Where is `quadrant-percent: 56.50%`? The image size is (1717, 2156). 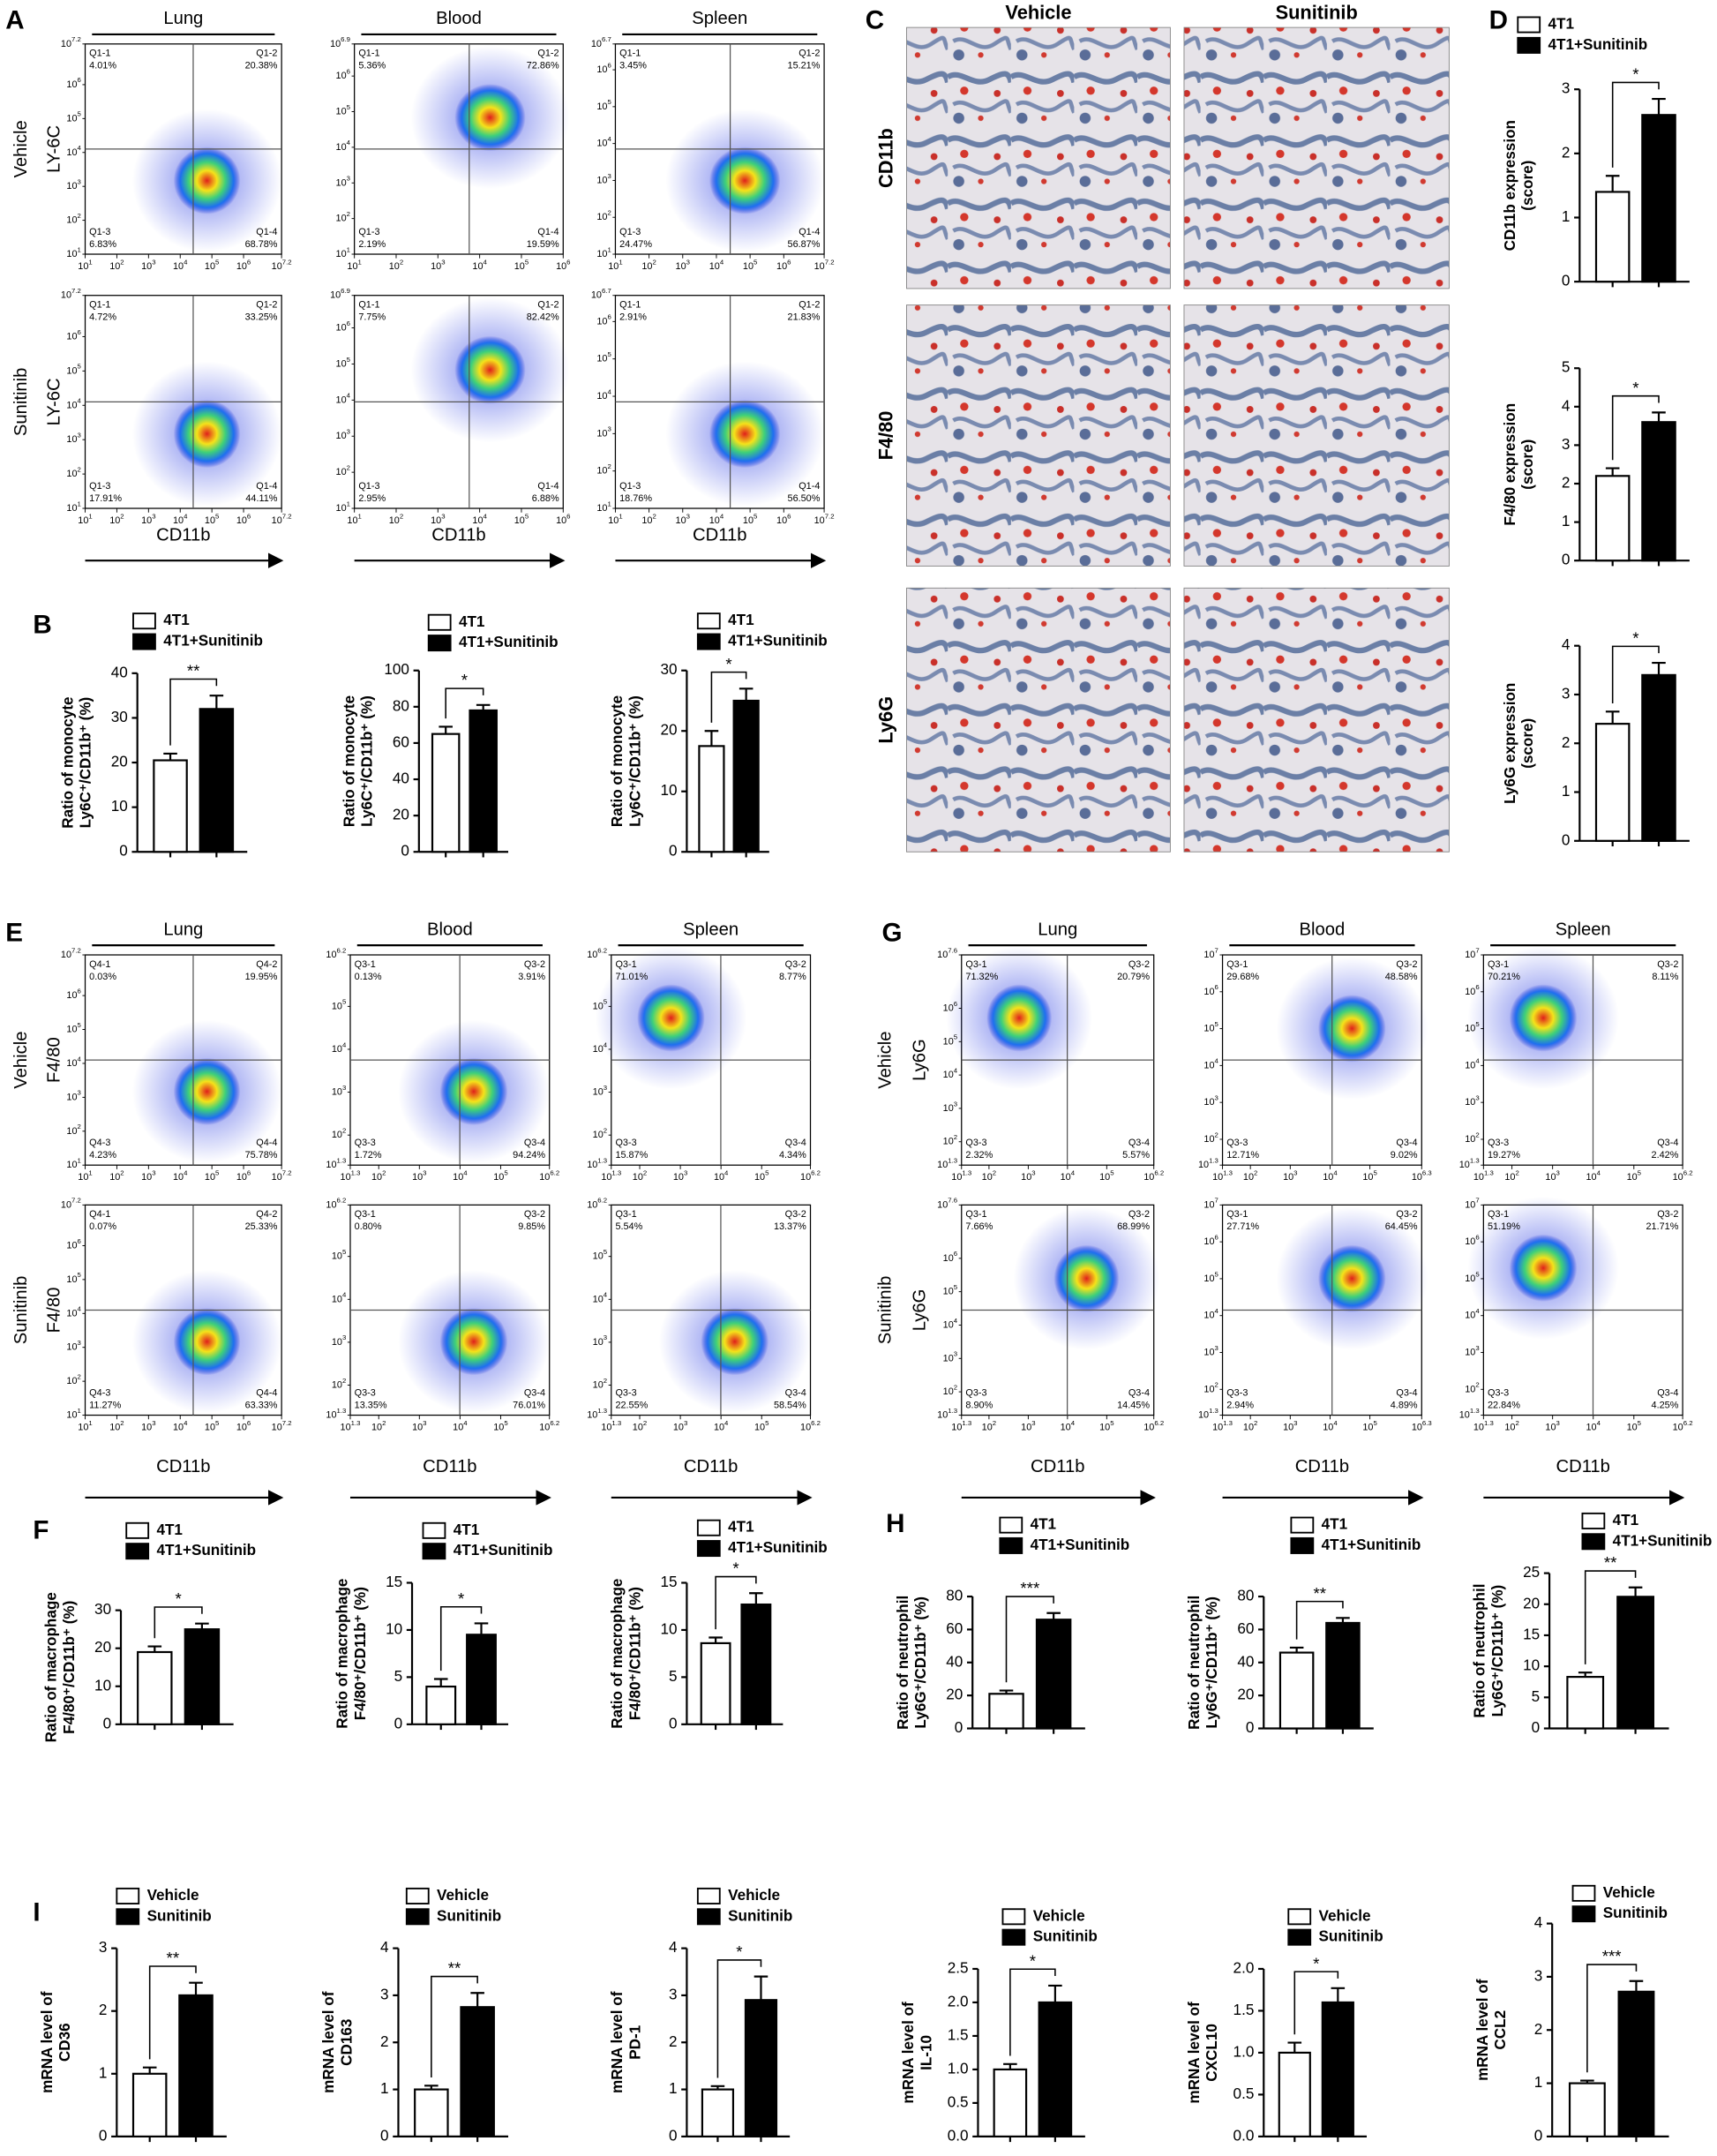
quadrant-percent: 56.50% is located at coordinates (804, 498).